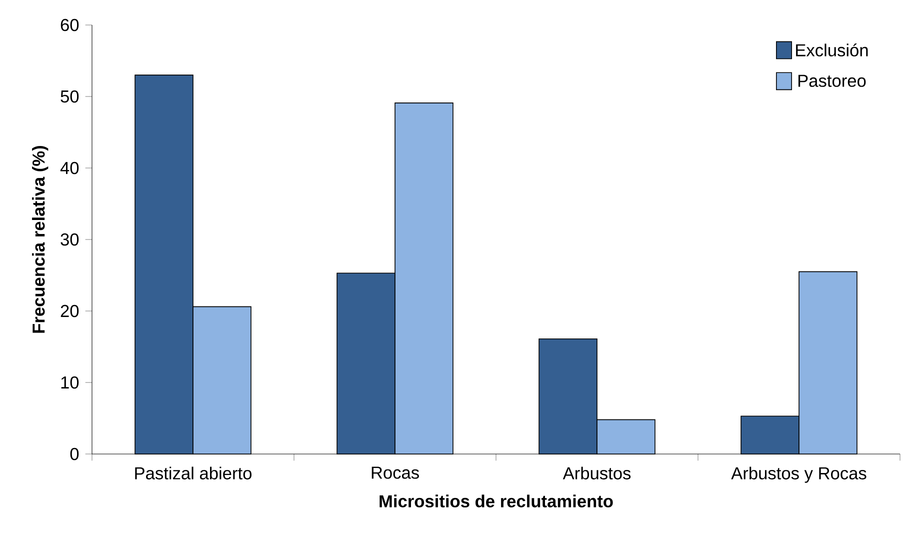  Describe the element at coordinates (193, 473) in the screenshot. I see `x-tick-label: Pastizal abierto` at that location.